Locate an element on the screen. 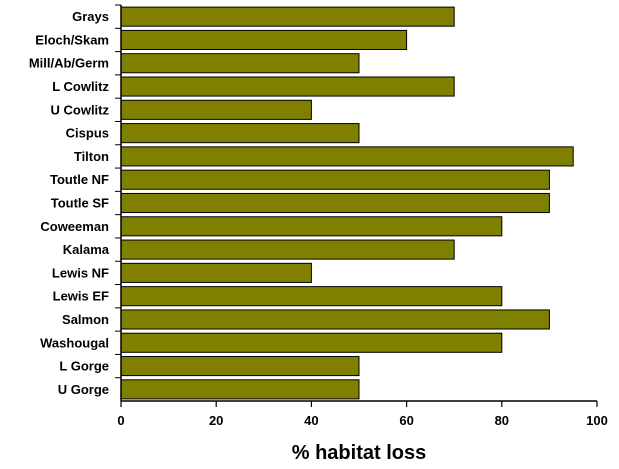 The width and height of the screenshot is (619, 469). bar-grays is located at coordinates (287, 16).